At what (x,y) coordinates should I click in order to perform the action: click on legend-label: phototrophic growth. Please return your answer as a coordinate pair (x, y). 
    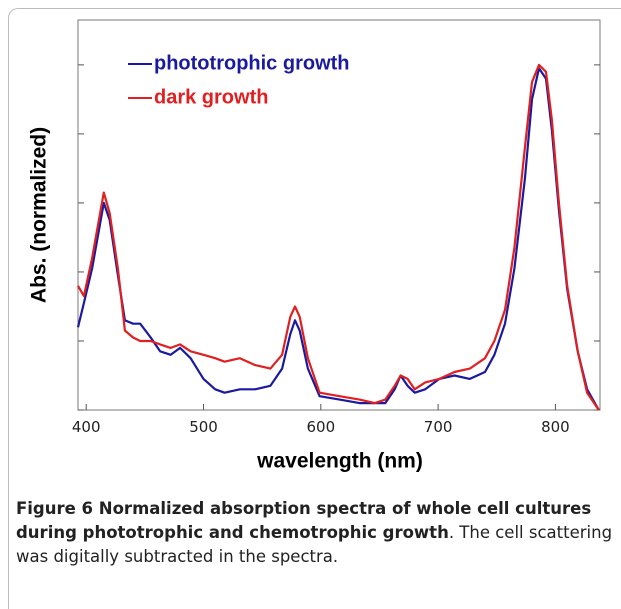
    Looking at the image, I should click on (252, 63).